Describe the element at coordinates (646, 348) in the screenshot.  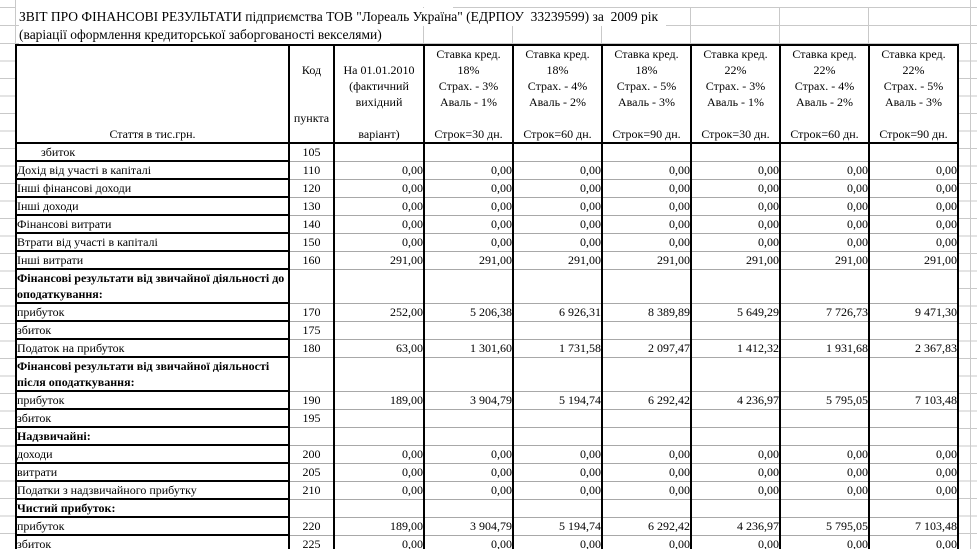
I see `value-cell: 2 097,47` at that location.